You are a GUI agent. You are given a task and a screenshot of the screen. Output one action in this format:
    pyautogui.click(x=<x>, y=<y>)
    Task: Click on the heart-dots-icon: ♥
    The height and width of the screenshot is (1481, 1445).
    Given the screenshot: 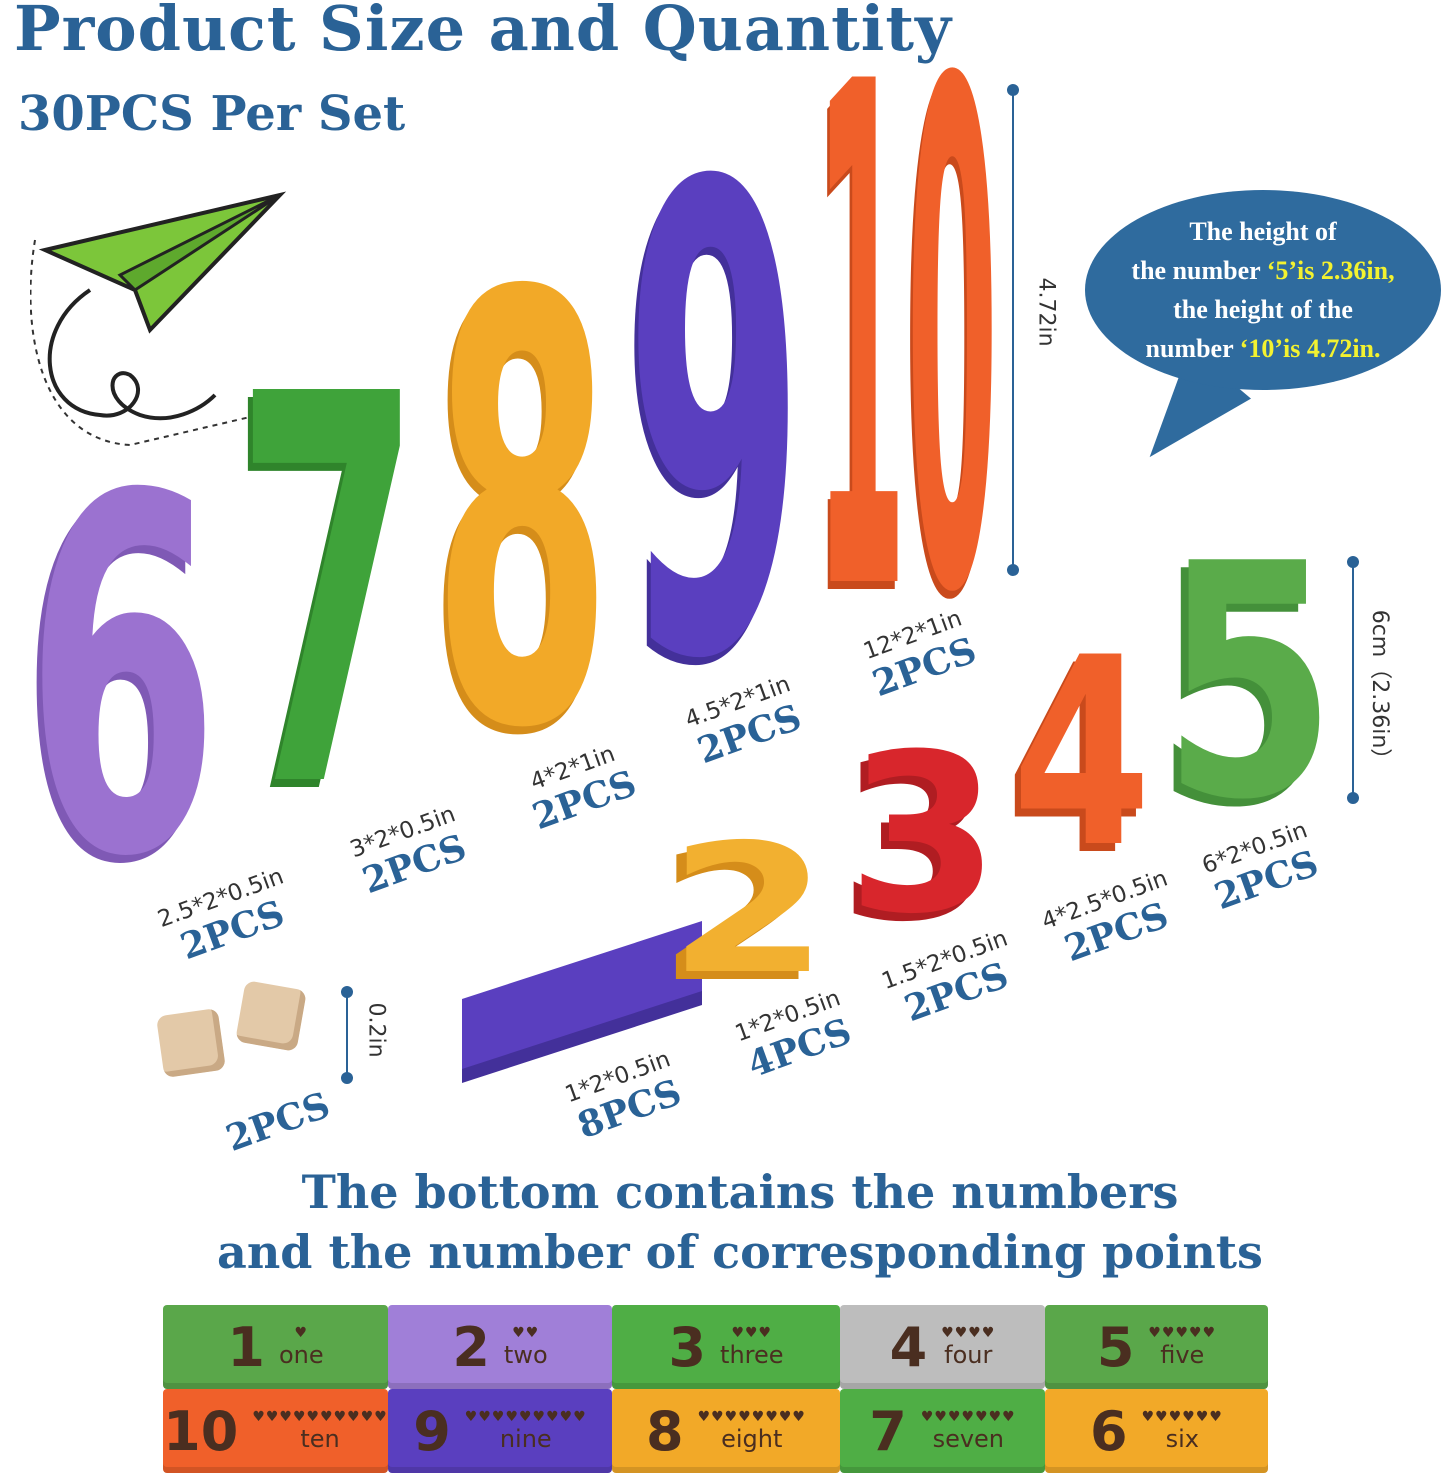 What is the action you would take?
    pyautogui.click(x=301, y=1333)
    